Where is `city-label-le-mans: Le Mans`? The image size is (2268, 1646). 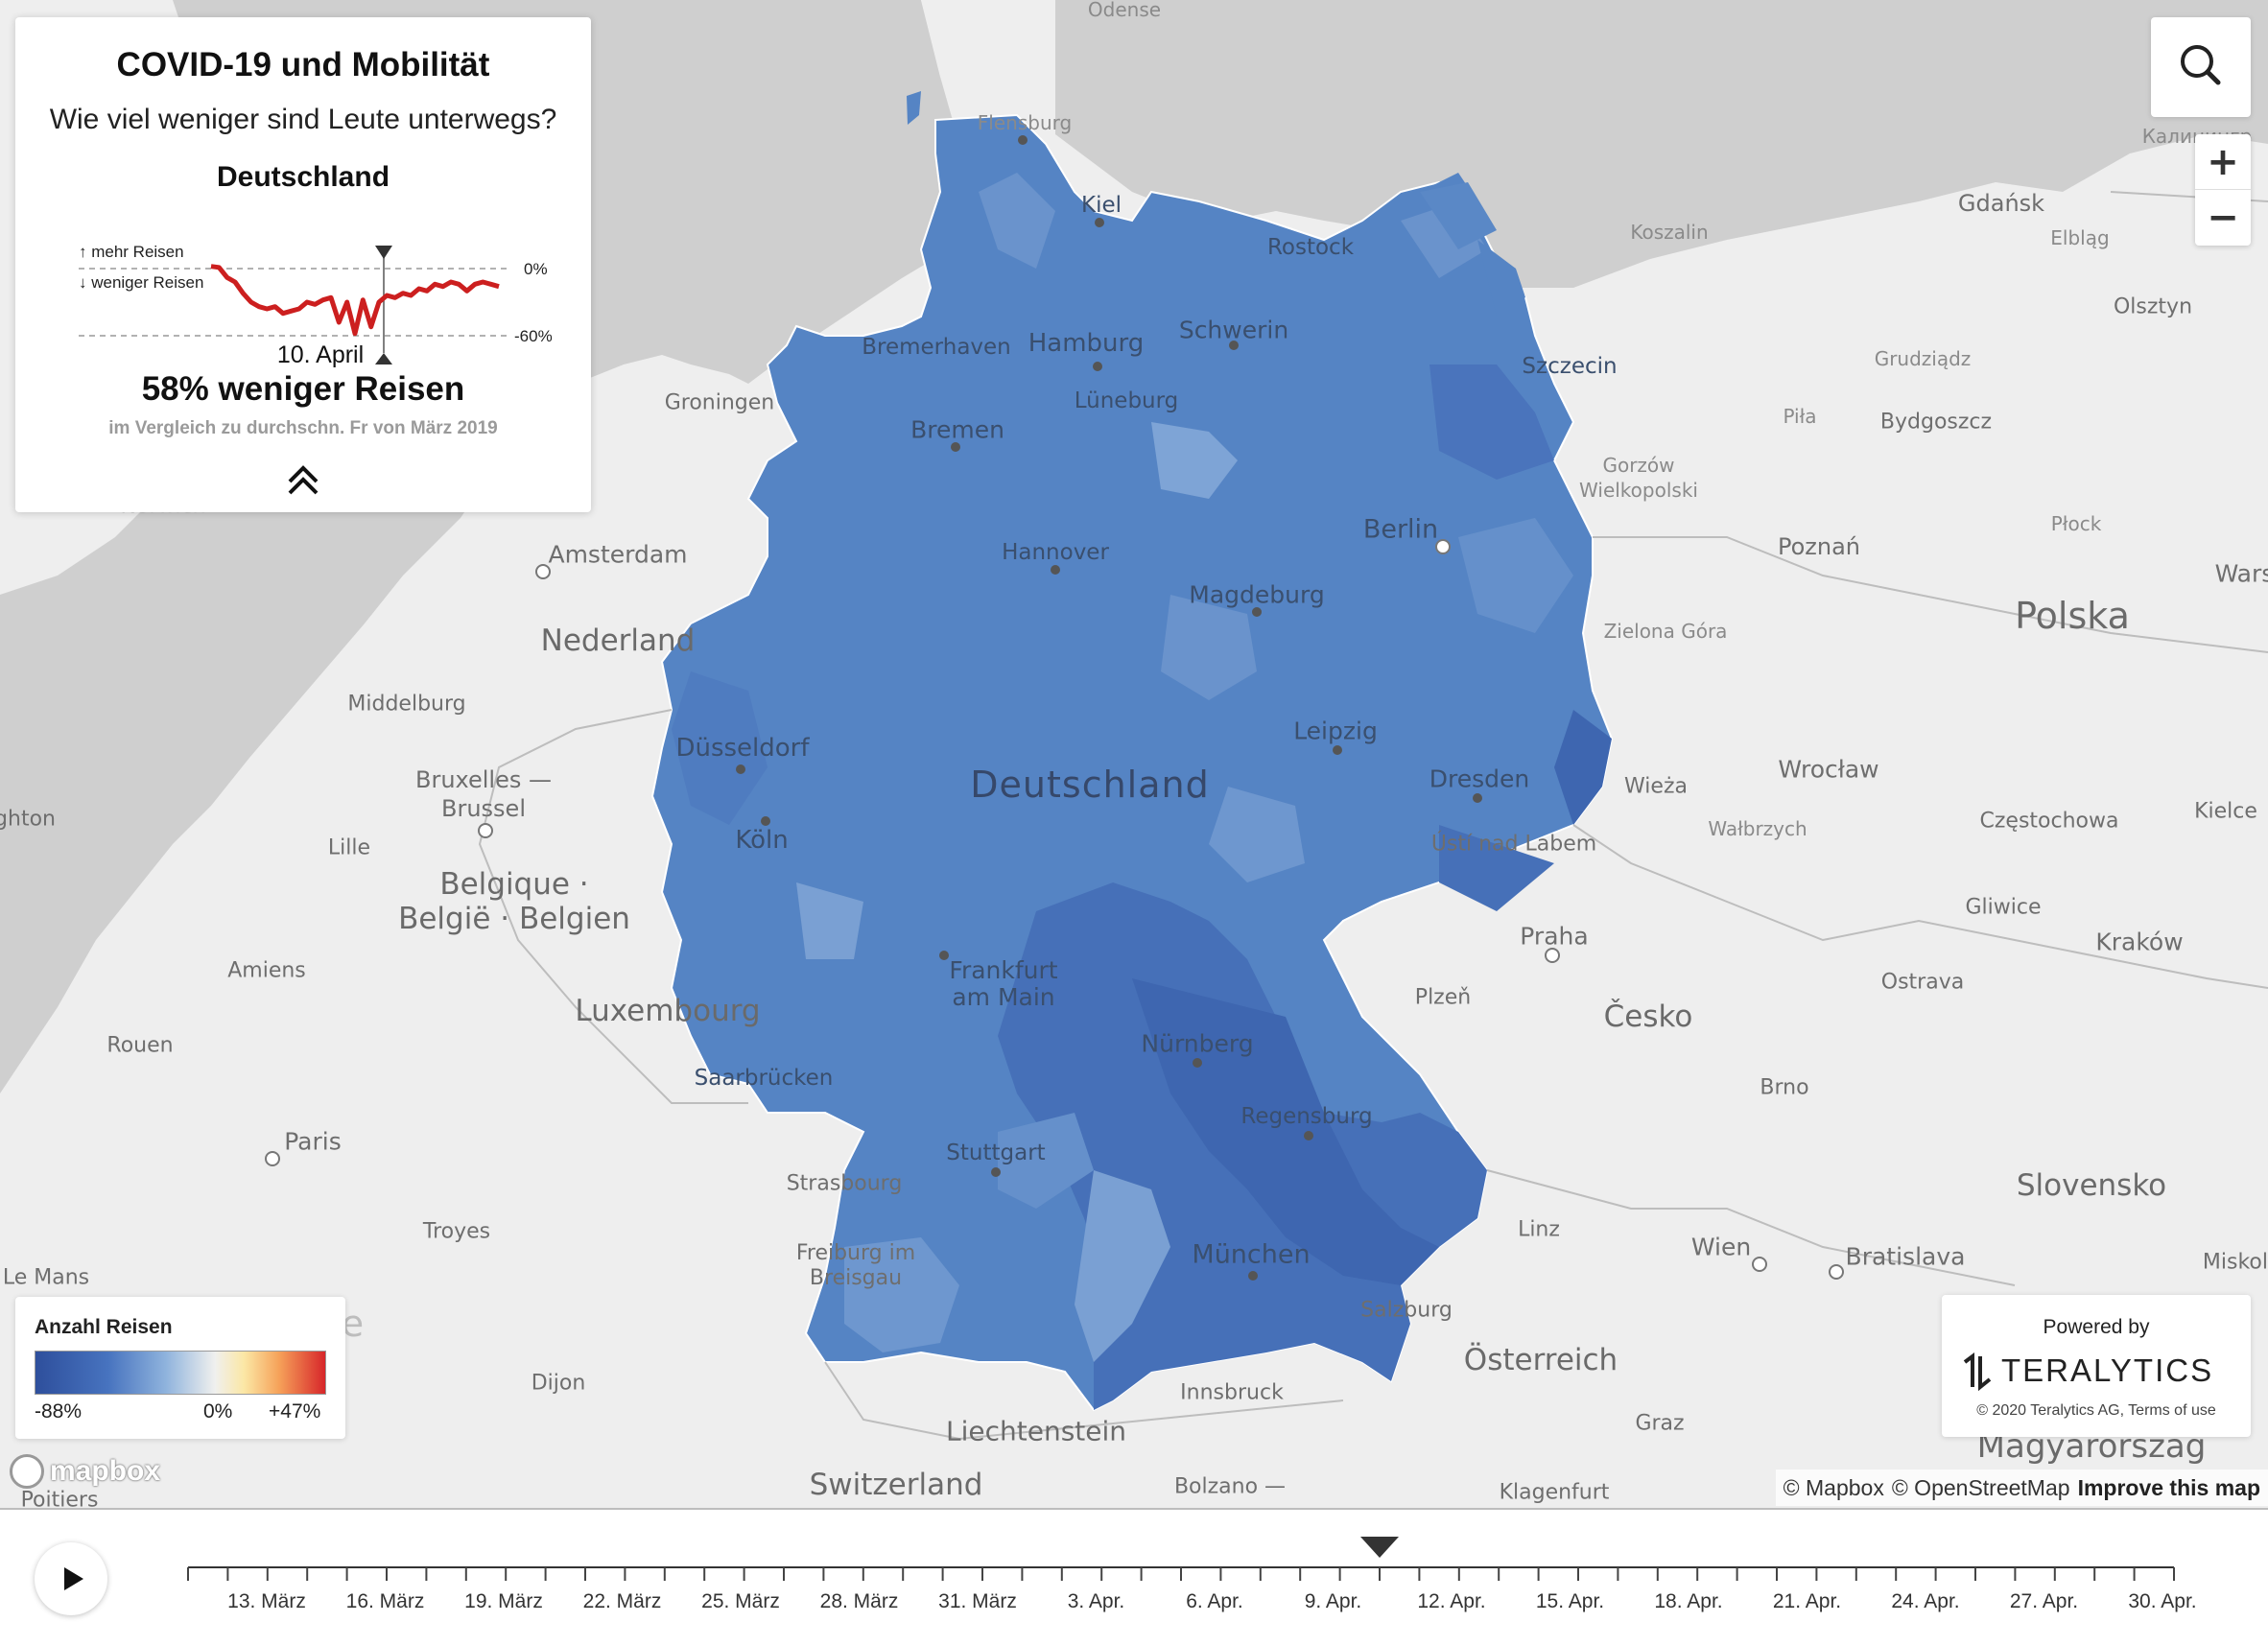 city-label-le-mans: Le Mans is located at coordinates (46, 1277).